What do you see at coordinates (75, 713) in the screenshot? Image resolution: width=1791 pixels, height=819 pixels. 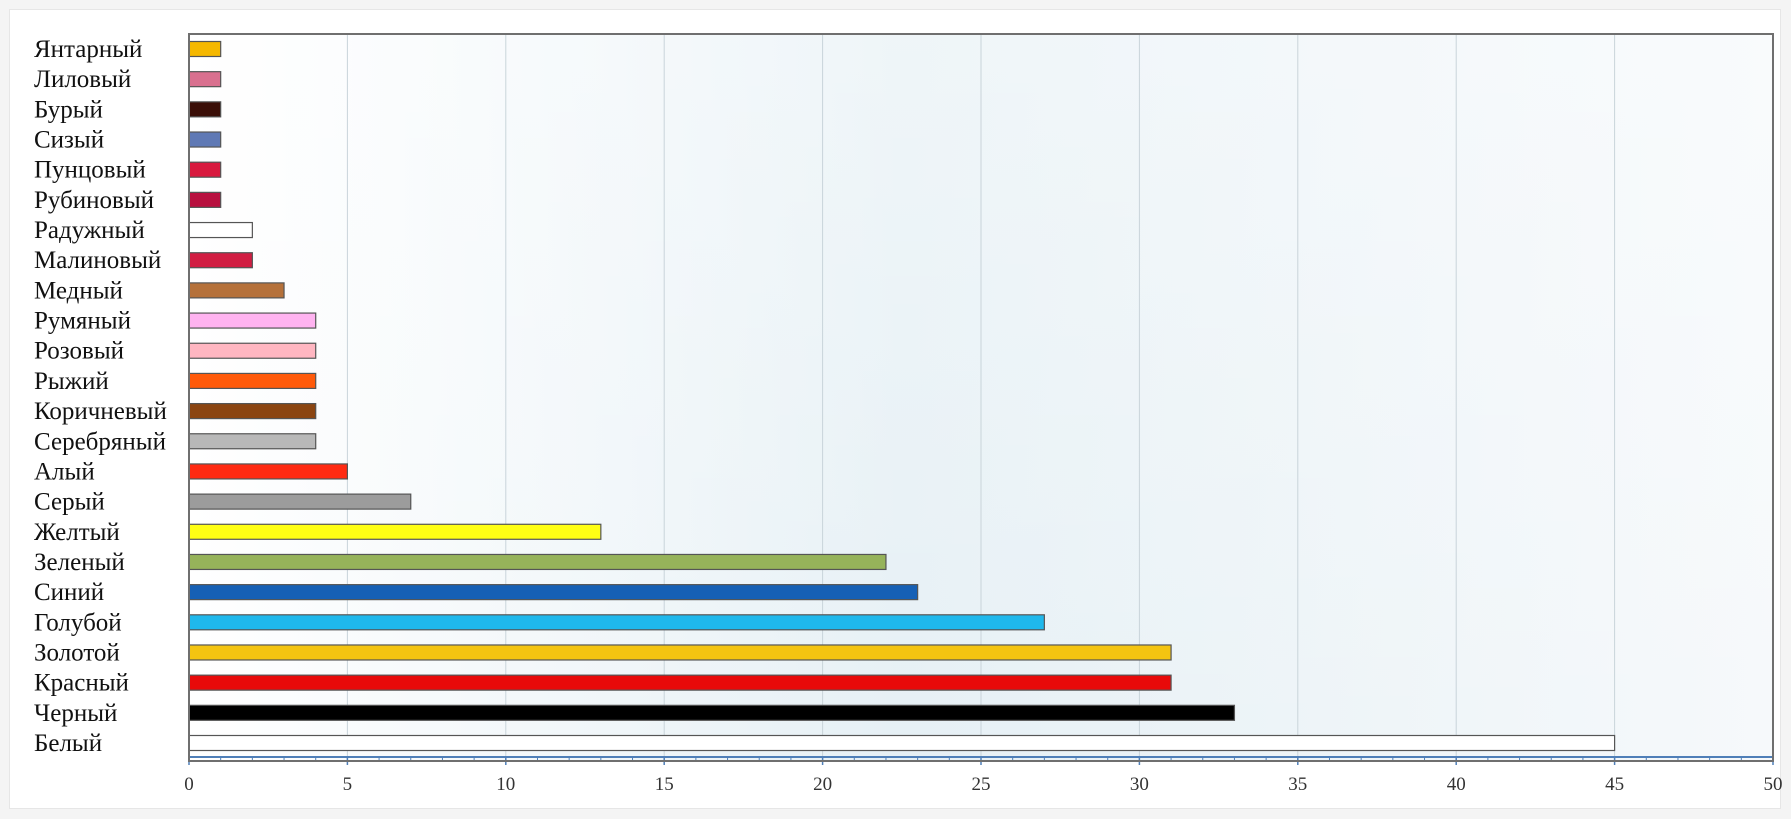 I see `category-label: Черный` at bounding box center [75, 713].